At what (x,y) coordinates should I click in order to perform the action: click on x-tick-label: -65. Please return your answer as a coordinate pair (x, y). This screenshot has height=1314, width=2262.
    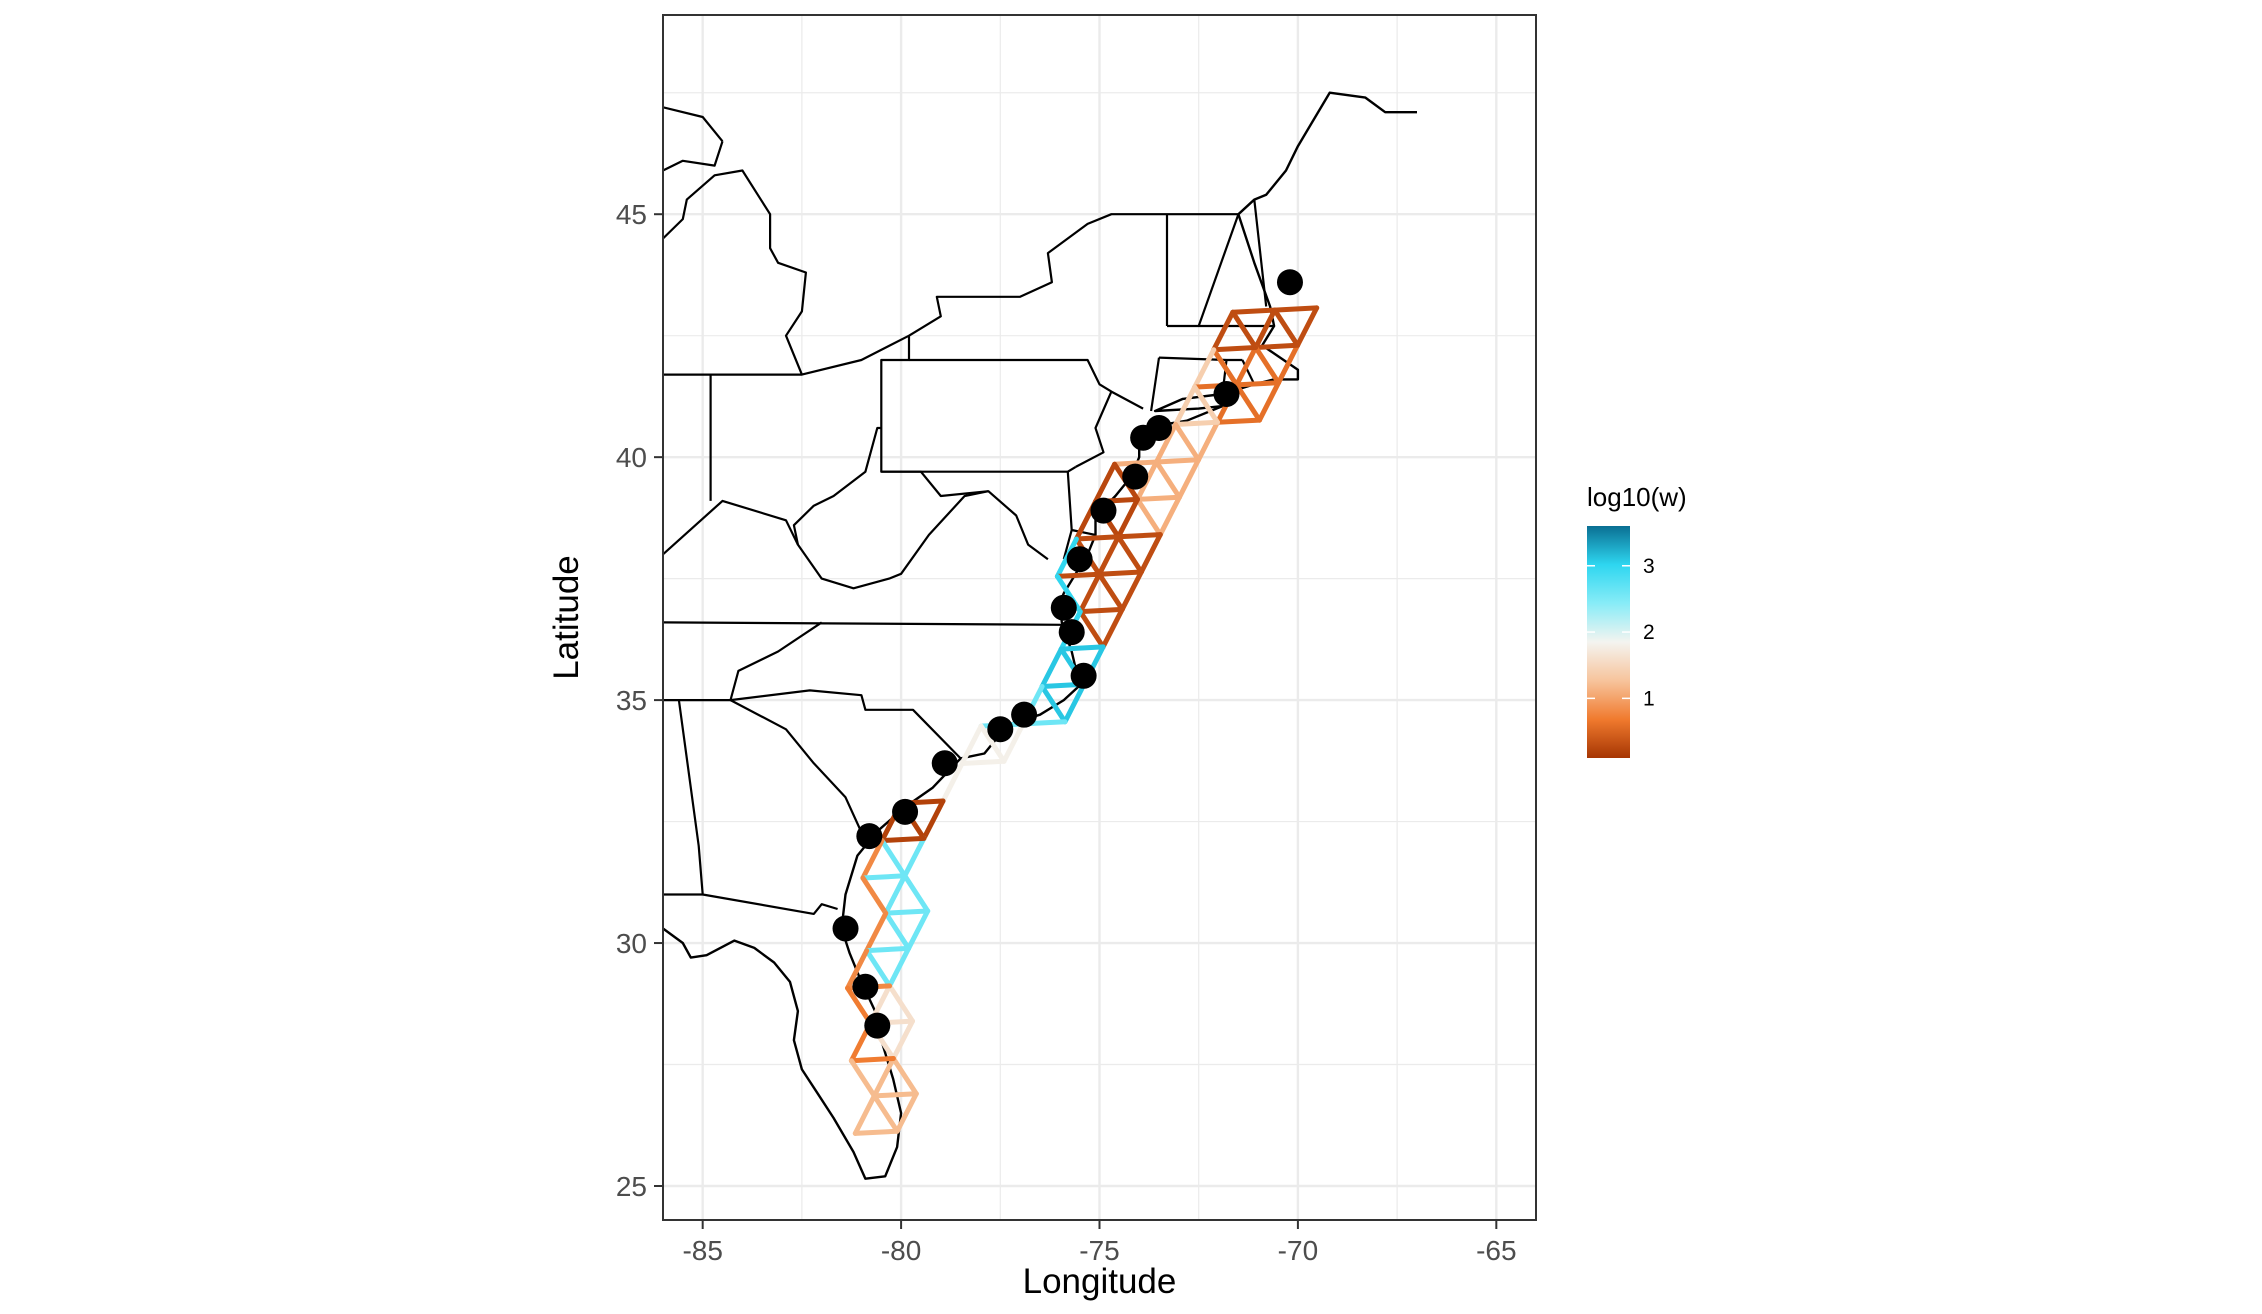
    Looking at the image, I should click on (1496, 1250).